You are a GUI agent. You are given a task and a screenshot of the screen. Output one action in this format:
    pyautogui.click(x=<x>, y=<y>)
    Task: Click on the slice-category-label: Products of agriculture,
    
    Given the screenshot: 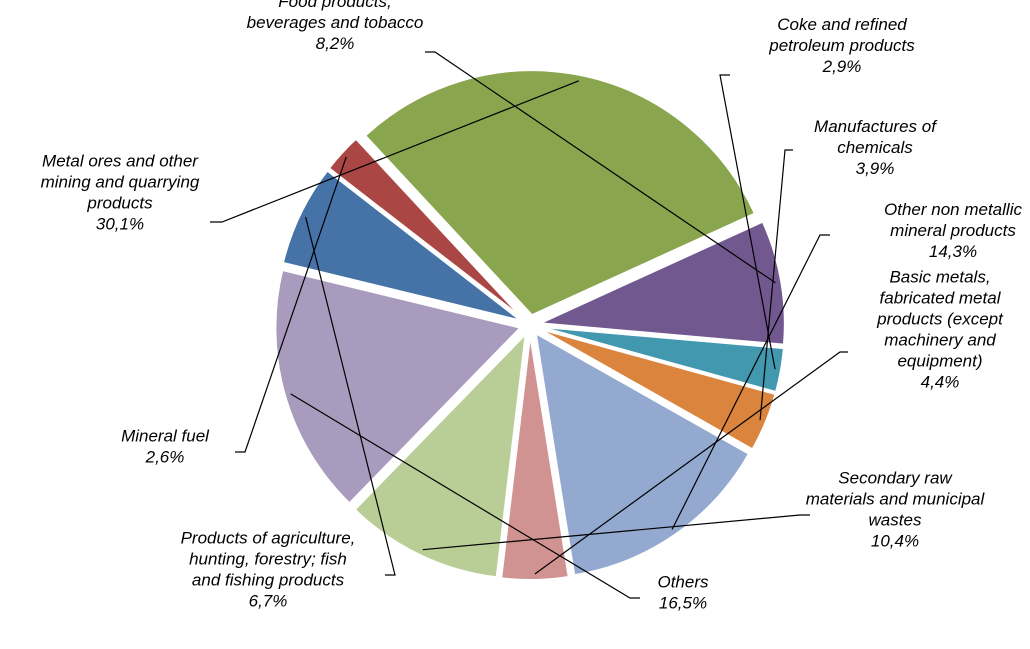 What is the action you would take?
    pyautogui.click(x=268, y=538)
    